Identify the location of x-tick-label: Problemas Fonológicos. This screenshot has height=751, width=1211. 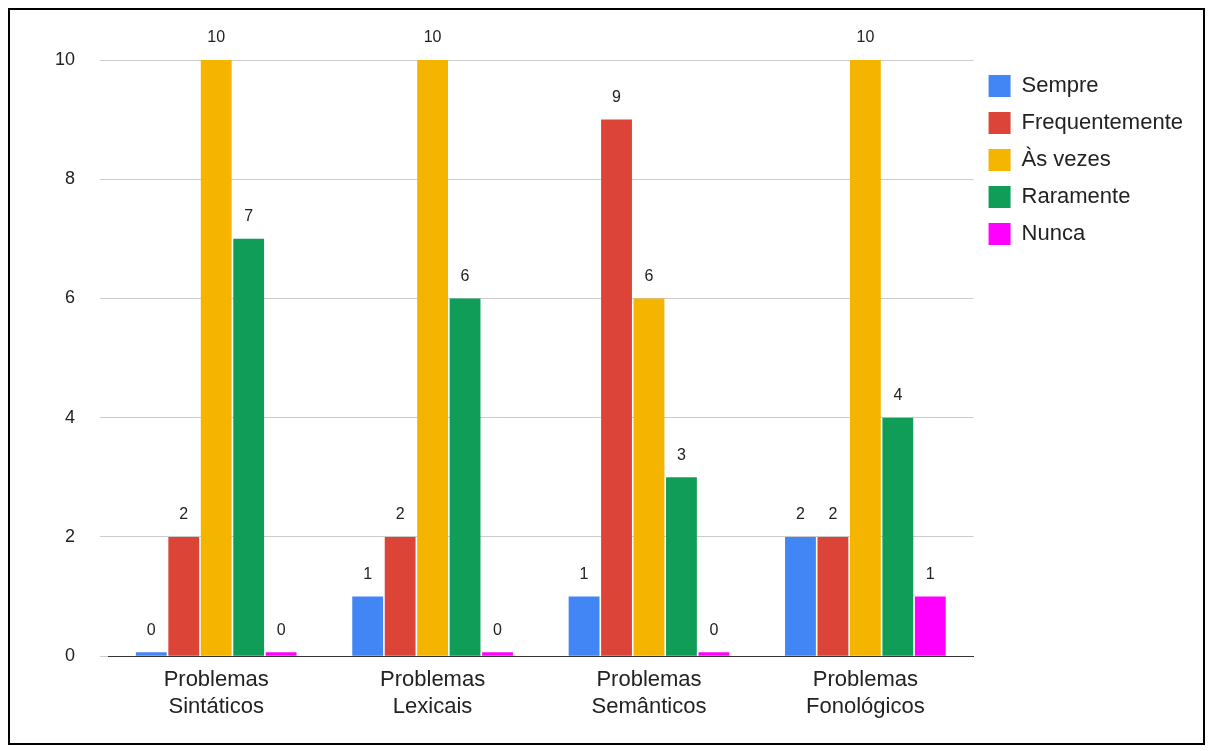
(865, 692).